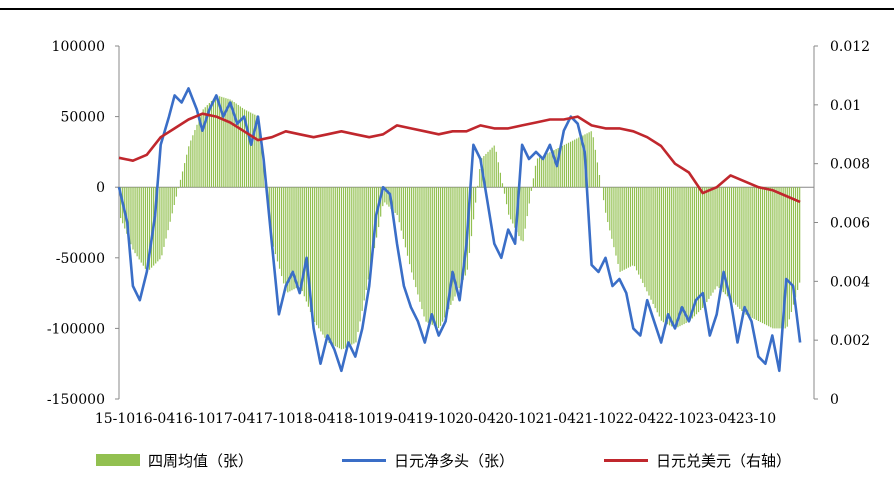  What do you see at coordinates (636, 419) in the screenshot?
I see `x-tick-label: 22-04` at bounding box center [636, 419].